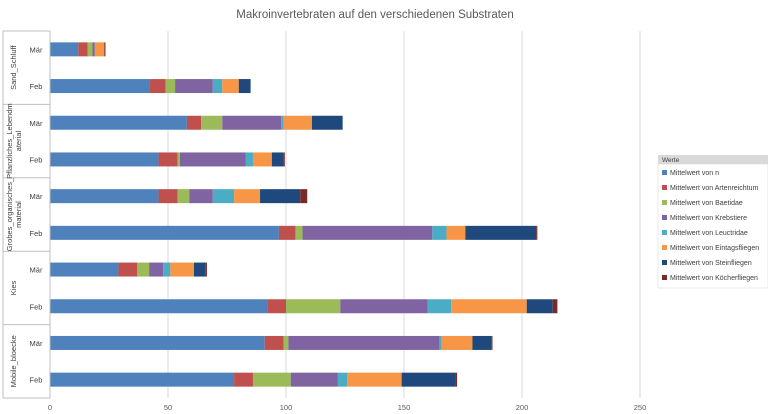 This screenshot has width=768, height=414. Describe the element at coordinates (640, 407) in the screenshot. I see `x-tick-label: 250` at that location.